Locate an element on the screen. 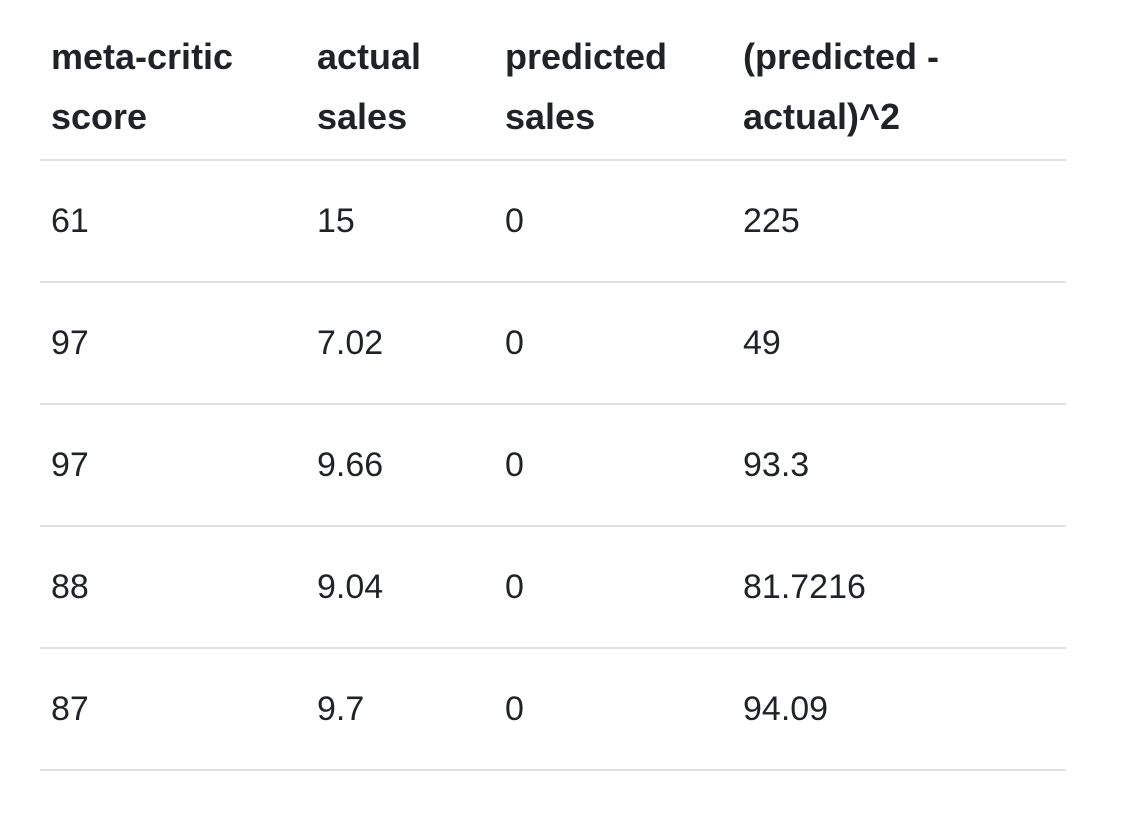 The width and height of the screenshot is (1122, 820). cell-actual-sales: 7.02 is located at coordinates (350, 343).